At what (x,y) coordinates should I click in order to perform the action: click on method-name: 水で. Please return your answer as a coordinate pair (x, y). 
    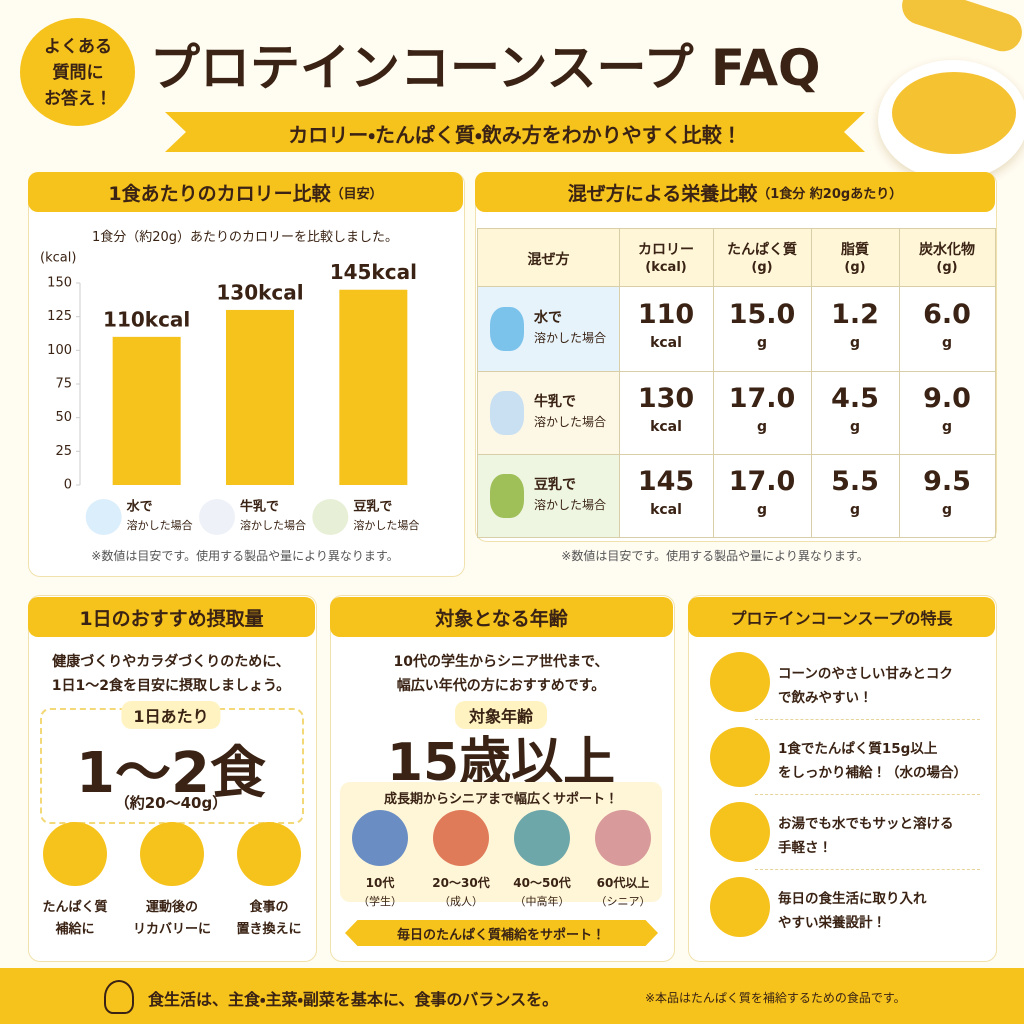
    Looking at the image, I should click on (548, 317).